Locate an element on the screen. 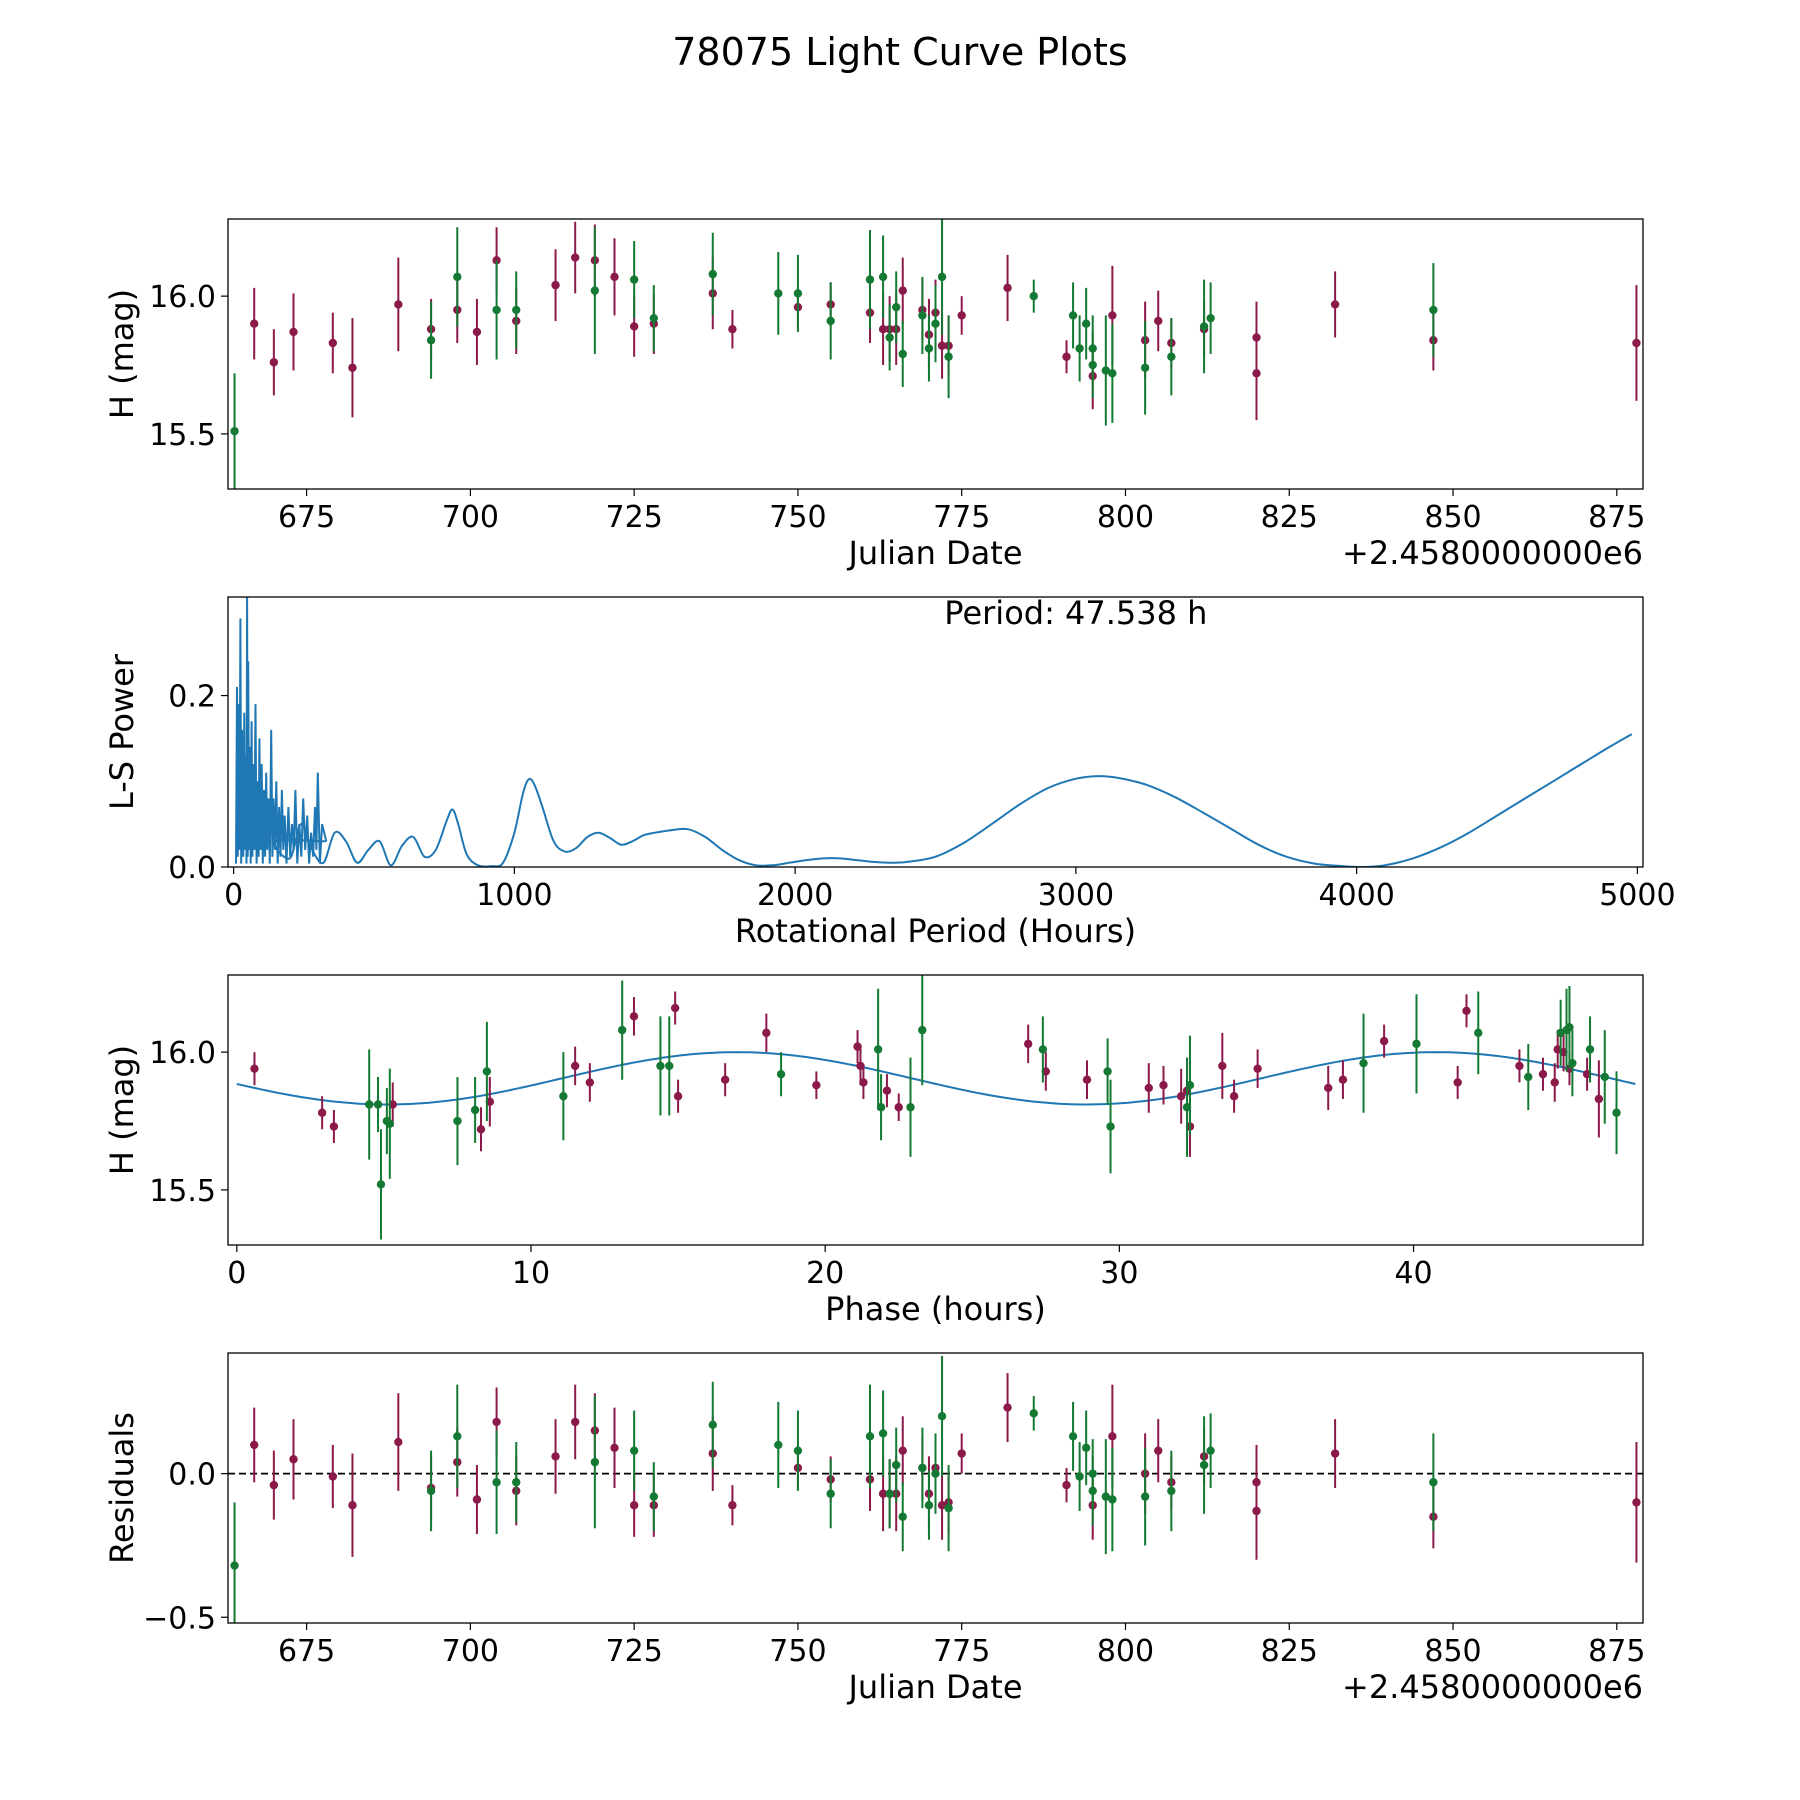  x-tick-label: 700 is located at coordinates (470, 517).